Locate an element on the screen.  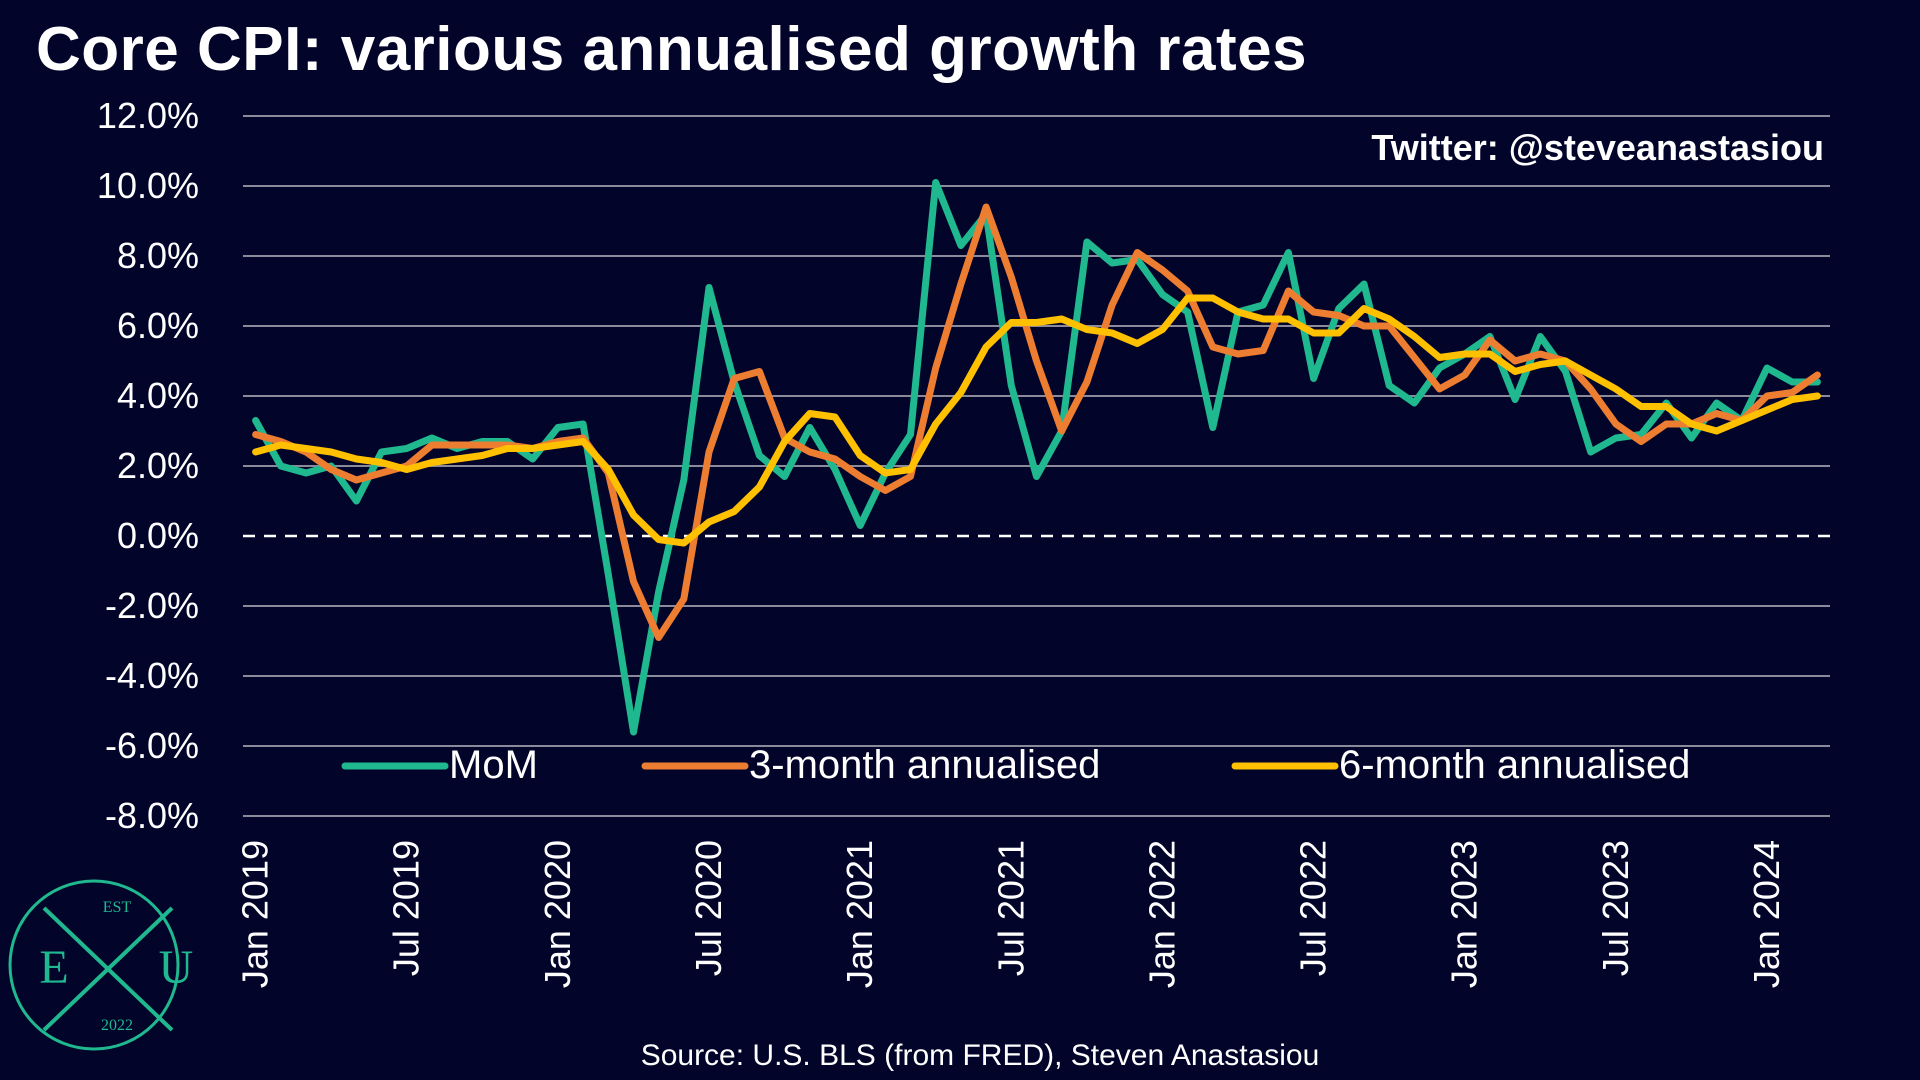
x-tick-label: Jan 2023 is located at coordinates (1464, 914).